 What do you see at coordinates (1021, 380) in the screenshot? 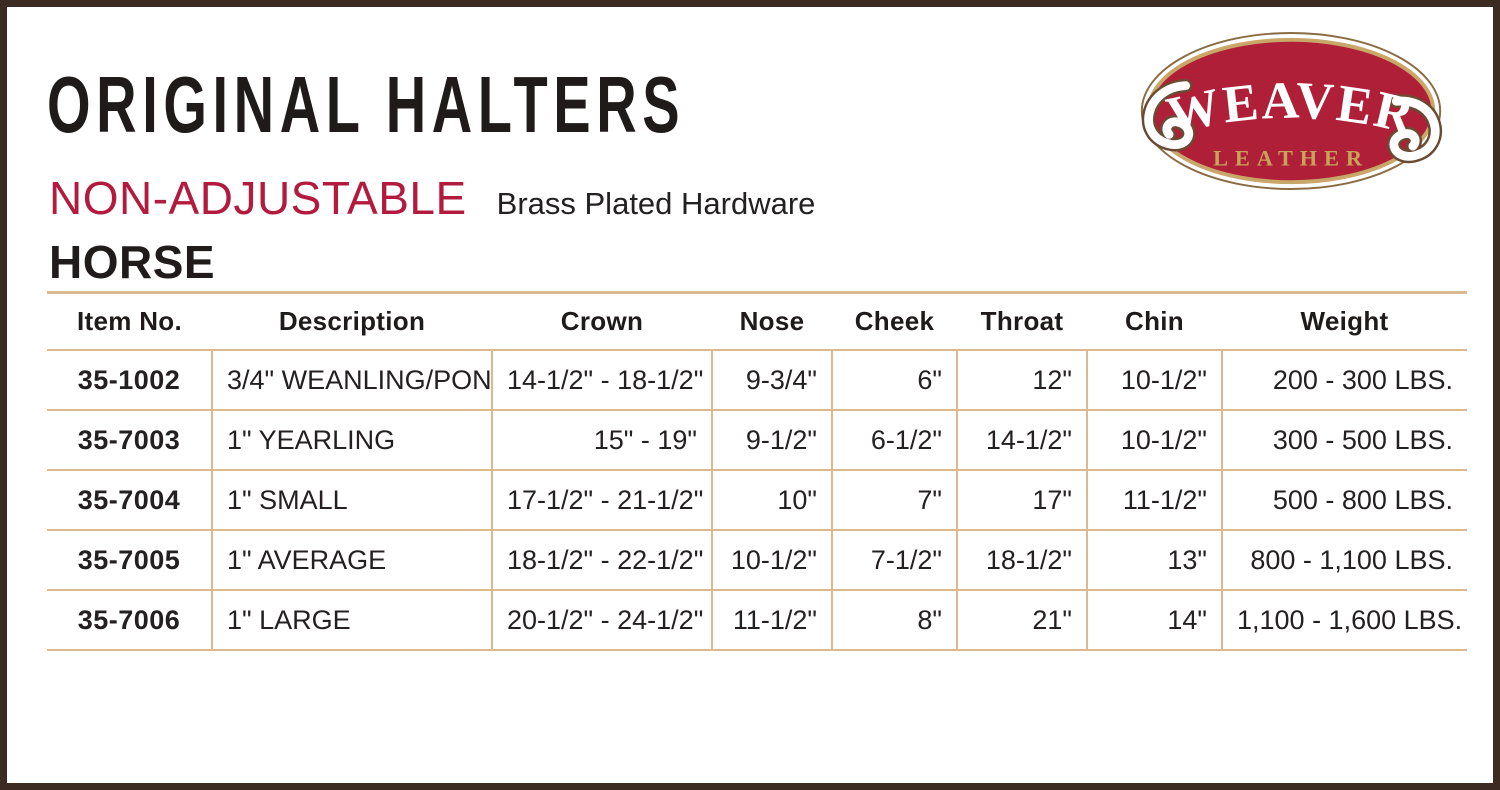
I see `throat-cell: 12"` at bounding box center [1021, 380].